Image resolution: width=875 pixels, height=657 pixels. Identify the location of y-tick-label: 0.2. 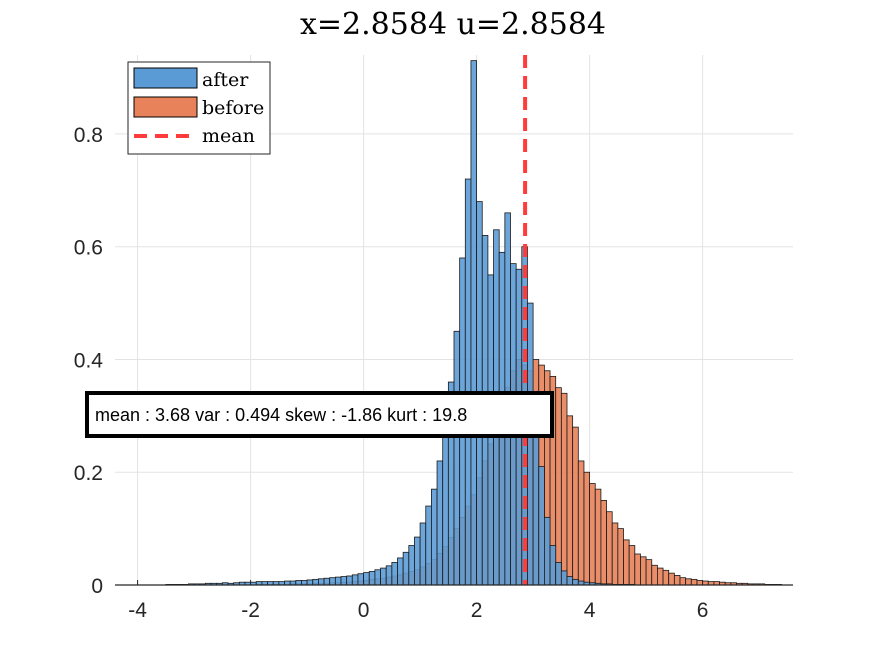
(88, 473).